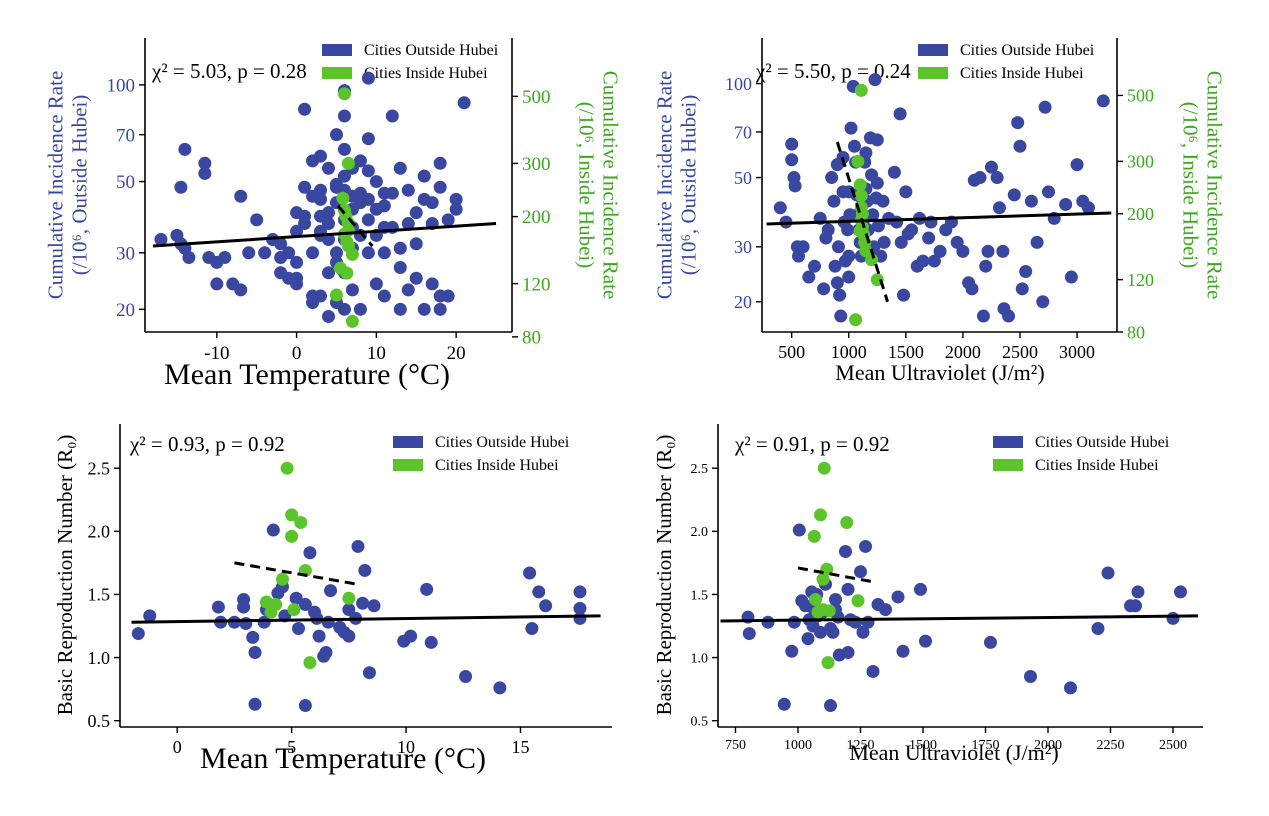 The image size is (1269, 816). What do you see at coordinates (735, 745) in the screenshot?
I see `x-tick-label: 750` at bounding box center [735, 745].